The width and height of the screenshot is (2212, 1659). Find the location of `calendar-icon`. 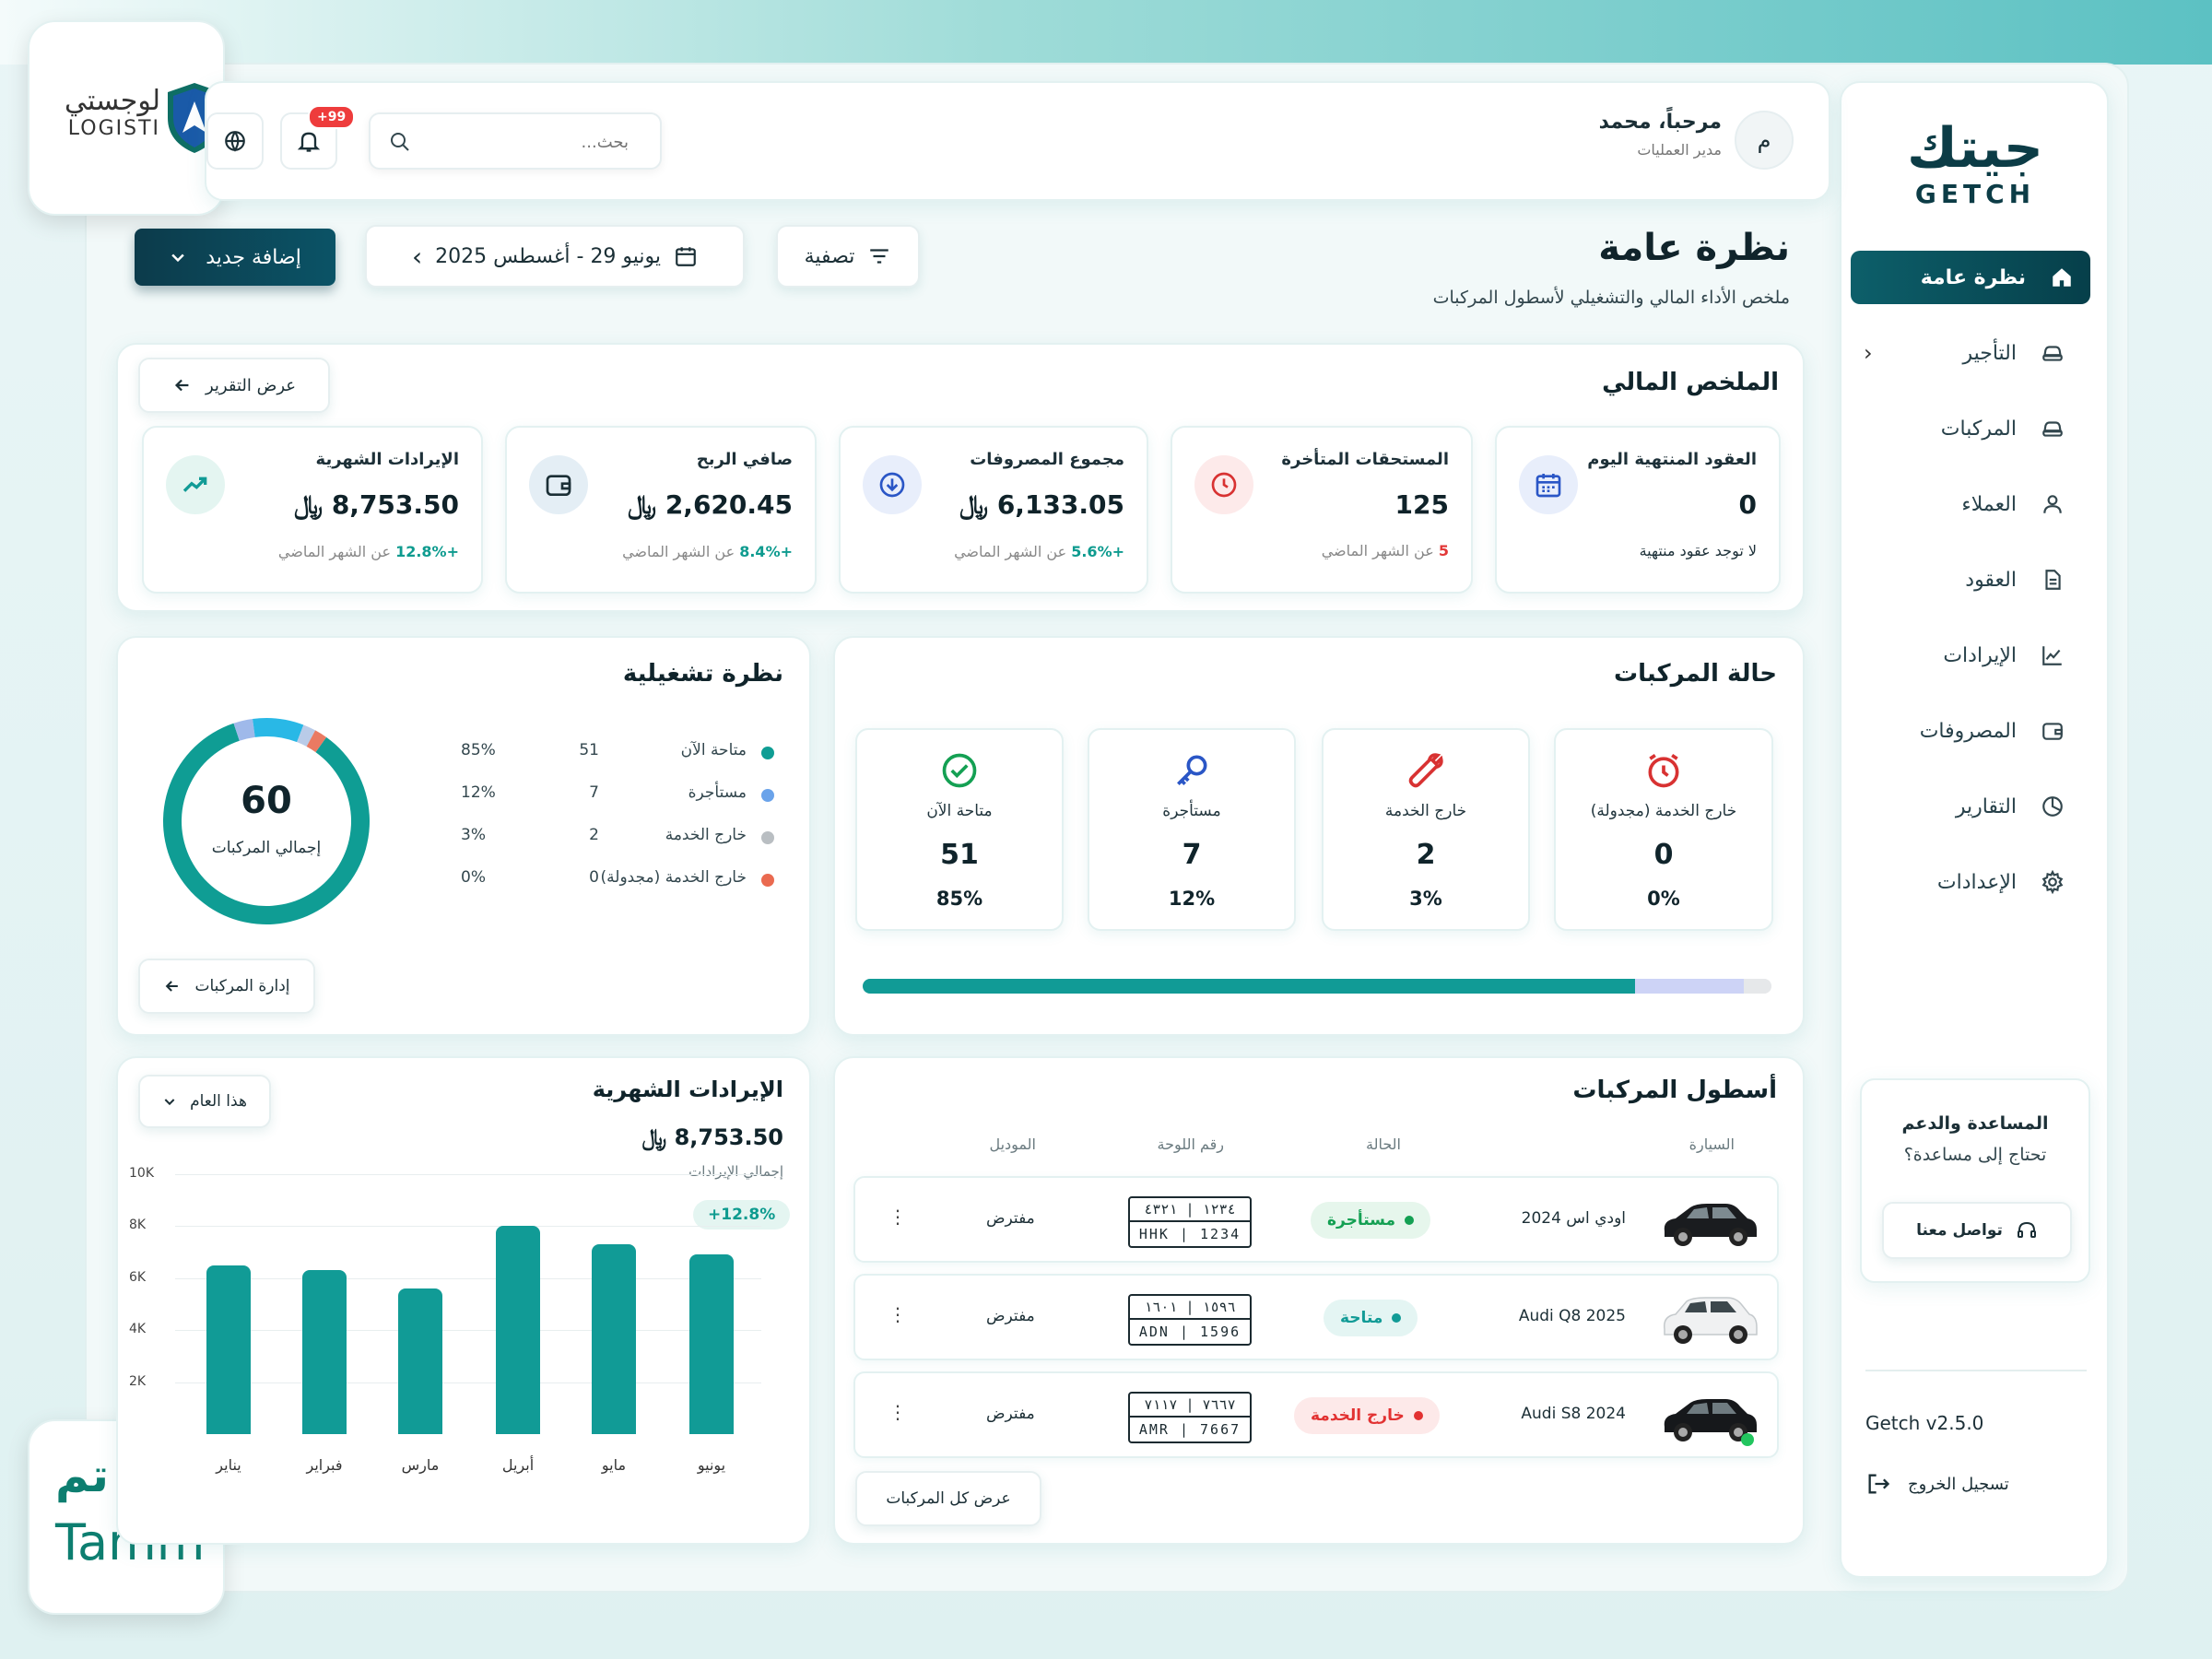

calendar-icon is located at coordinates (686, 256).